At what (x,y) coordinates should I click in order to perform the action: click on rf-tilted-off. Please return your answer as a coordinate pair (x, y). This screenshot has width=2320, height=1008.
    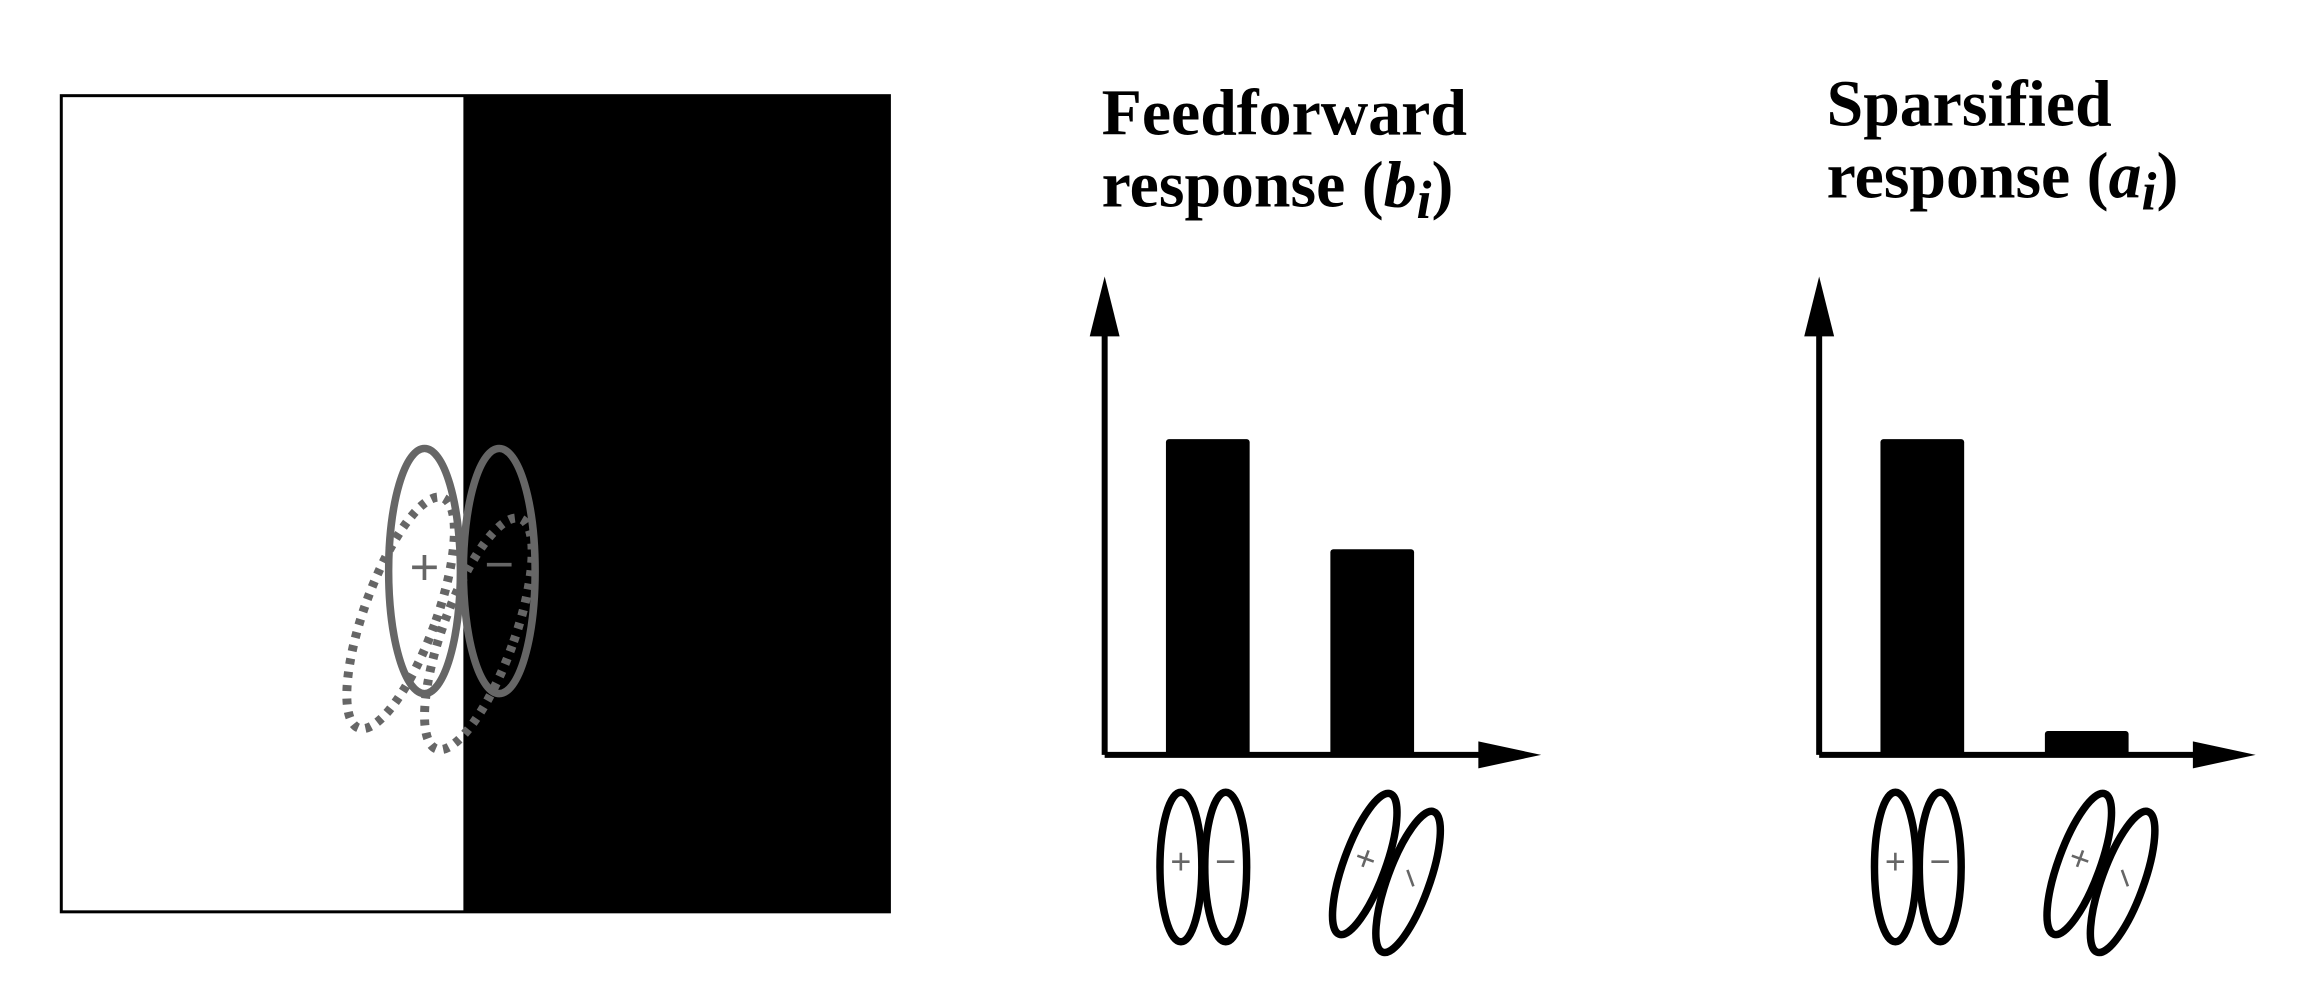
    Looking at the image, I should click on (478, 634).